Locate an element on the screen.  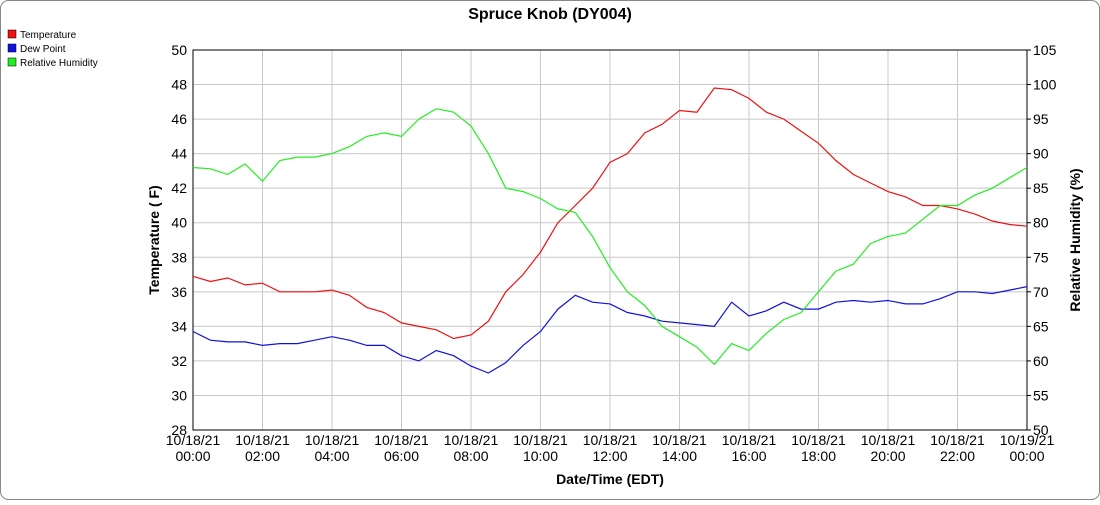
y-tick-label: 38 is located at coordinates (179, 257).